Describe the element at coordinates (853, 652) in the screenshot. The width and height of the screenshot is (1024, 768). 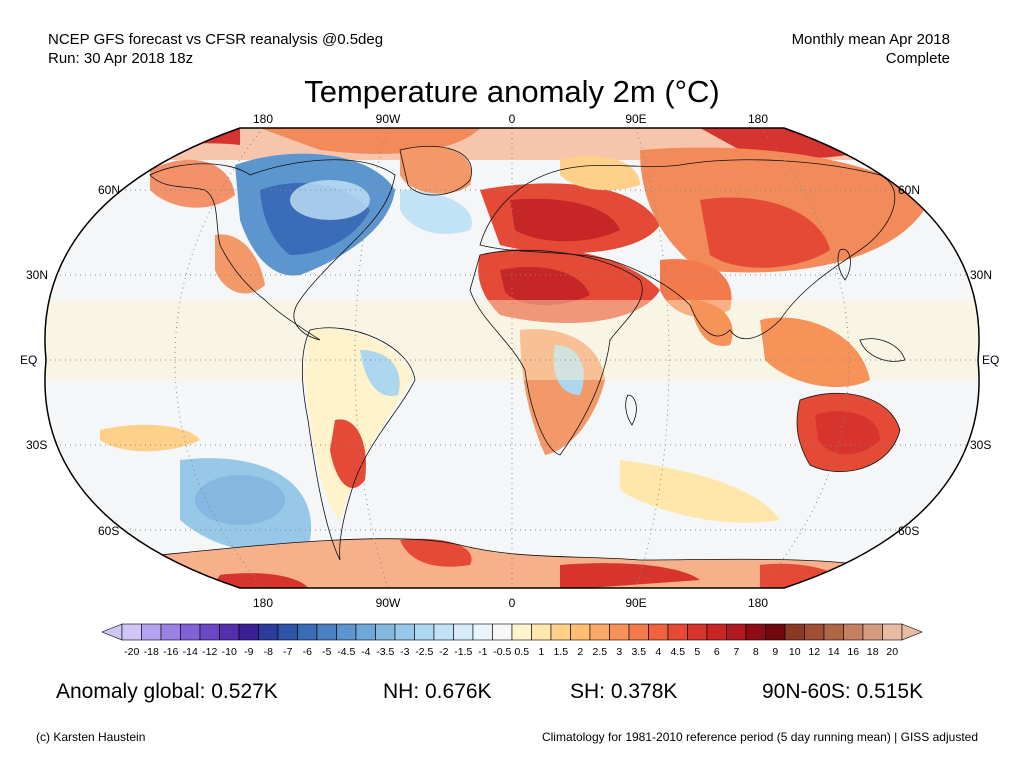
I see `colorbar-label: 16` at that location.